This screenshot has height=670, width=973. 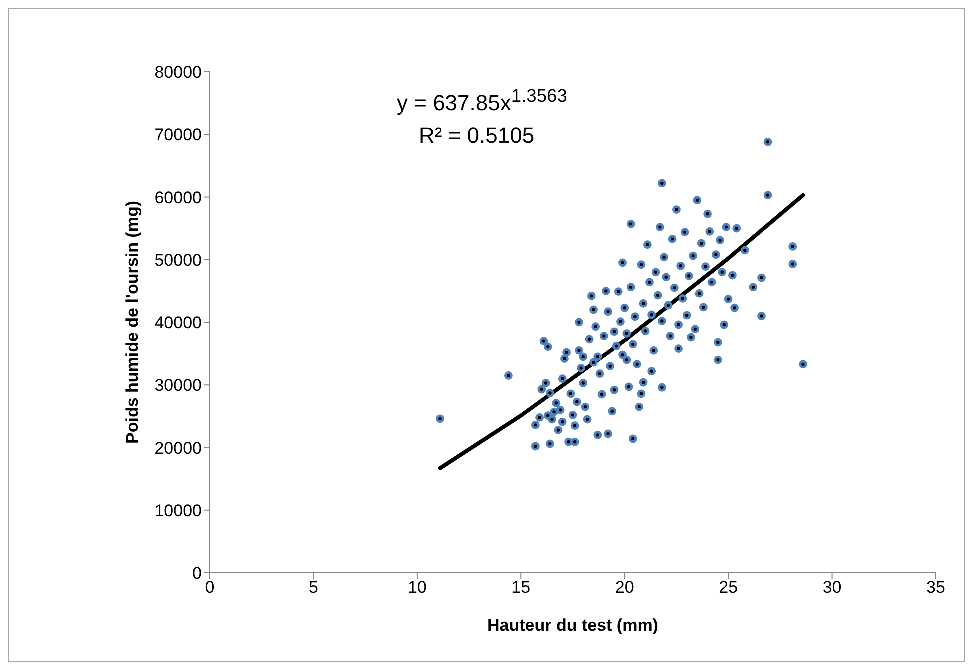 What do you see at coordinates (178, 323) in the screenshot?
I see `y-tick-label: 40000` at bounding box center [178, 323].